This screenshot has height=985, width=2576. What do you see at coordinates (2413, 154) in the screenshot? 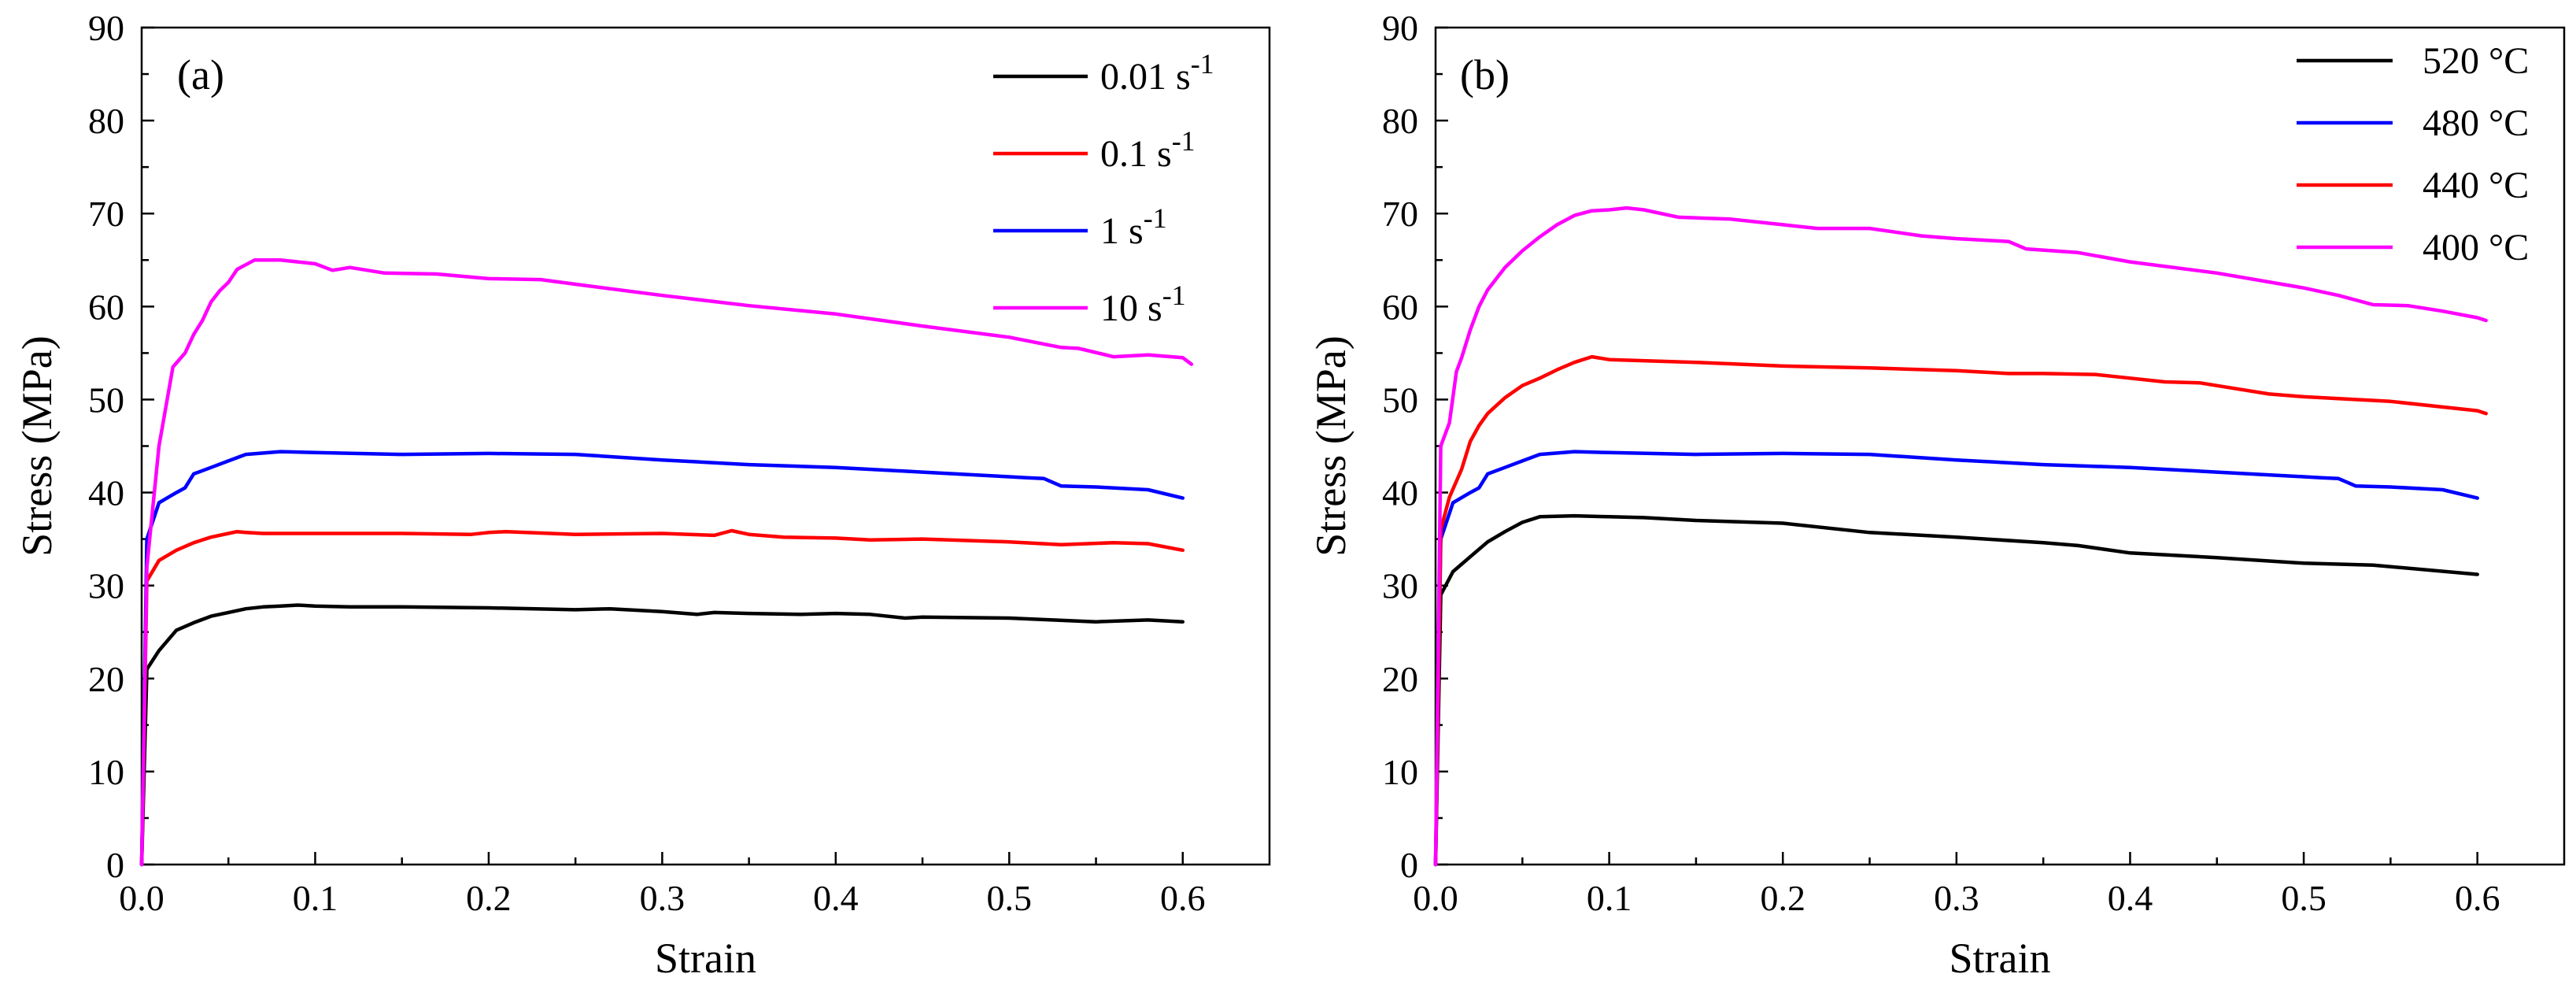
I see `legend: 520 °C 480 °C 440 °C 400 °C` at bounding box center [2413, 154].